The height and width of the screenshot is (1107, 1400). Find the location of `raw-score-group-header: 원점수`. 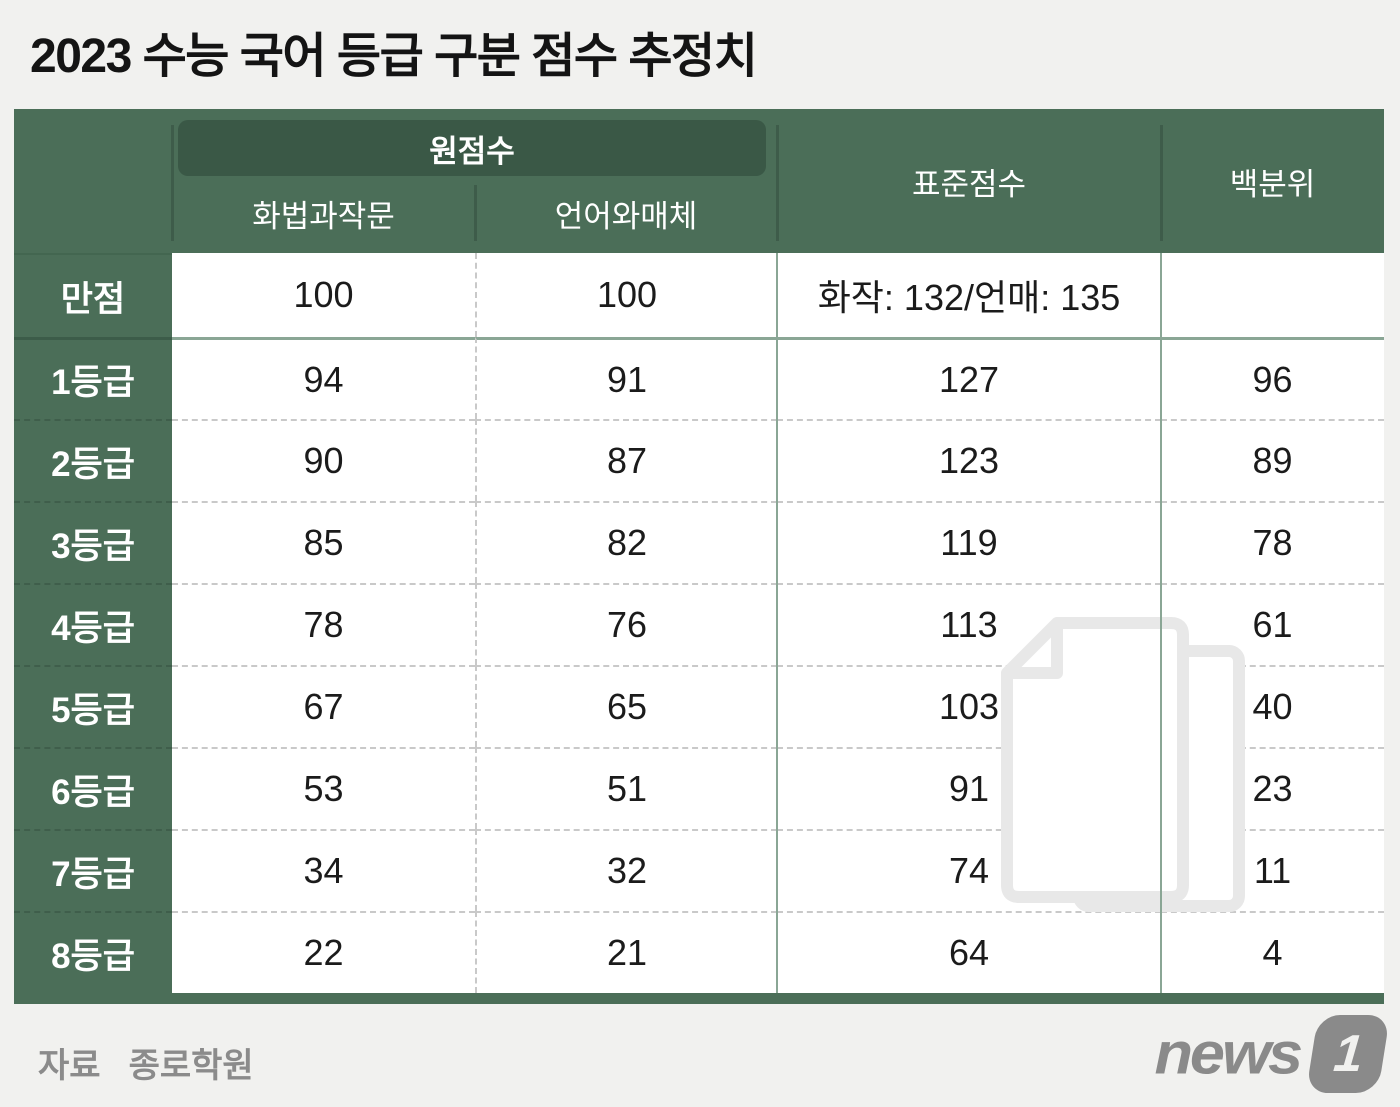

raw-score-group-header: 원점수 is located at coordinates (472, 148).